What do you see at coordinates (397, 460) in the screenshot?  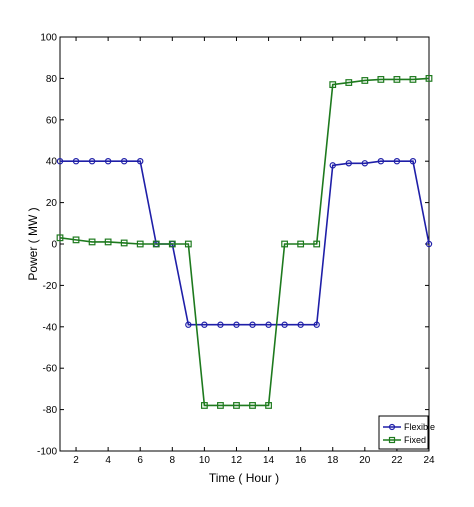 I see `x-tick-label: 22` at bounding box center [397, 460].